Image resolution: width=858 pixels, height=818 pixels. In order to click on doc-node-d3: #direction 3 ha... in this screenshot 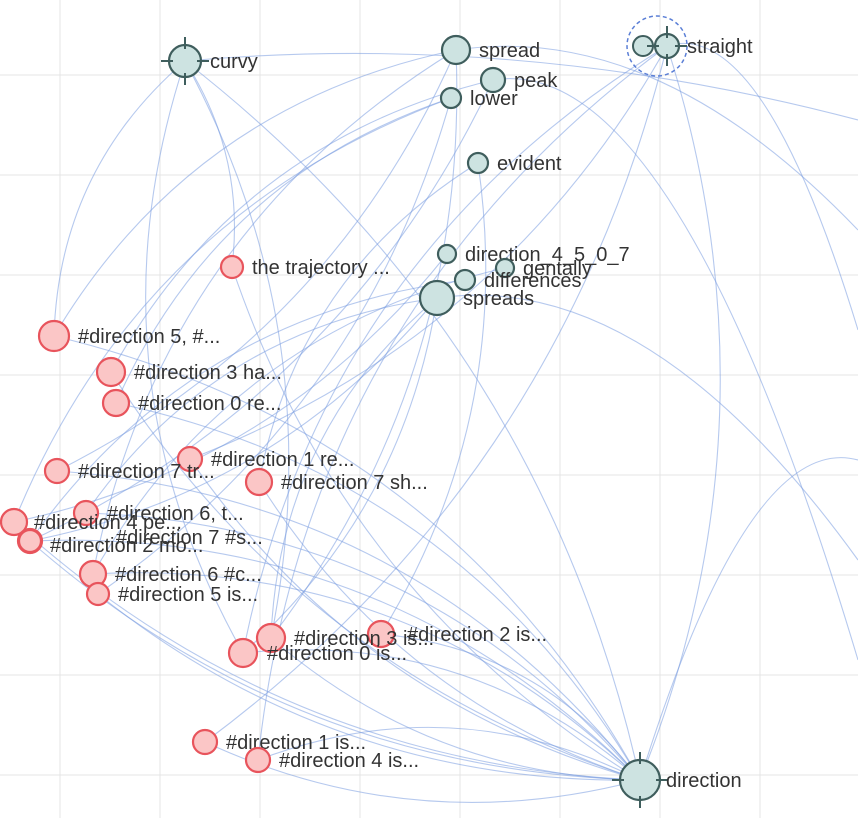, I will do `click(188, 372)`.